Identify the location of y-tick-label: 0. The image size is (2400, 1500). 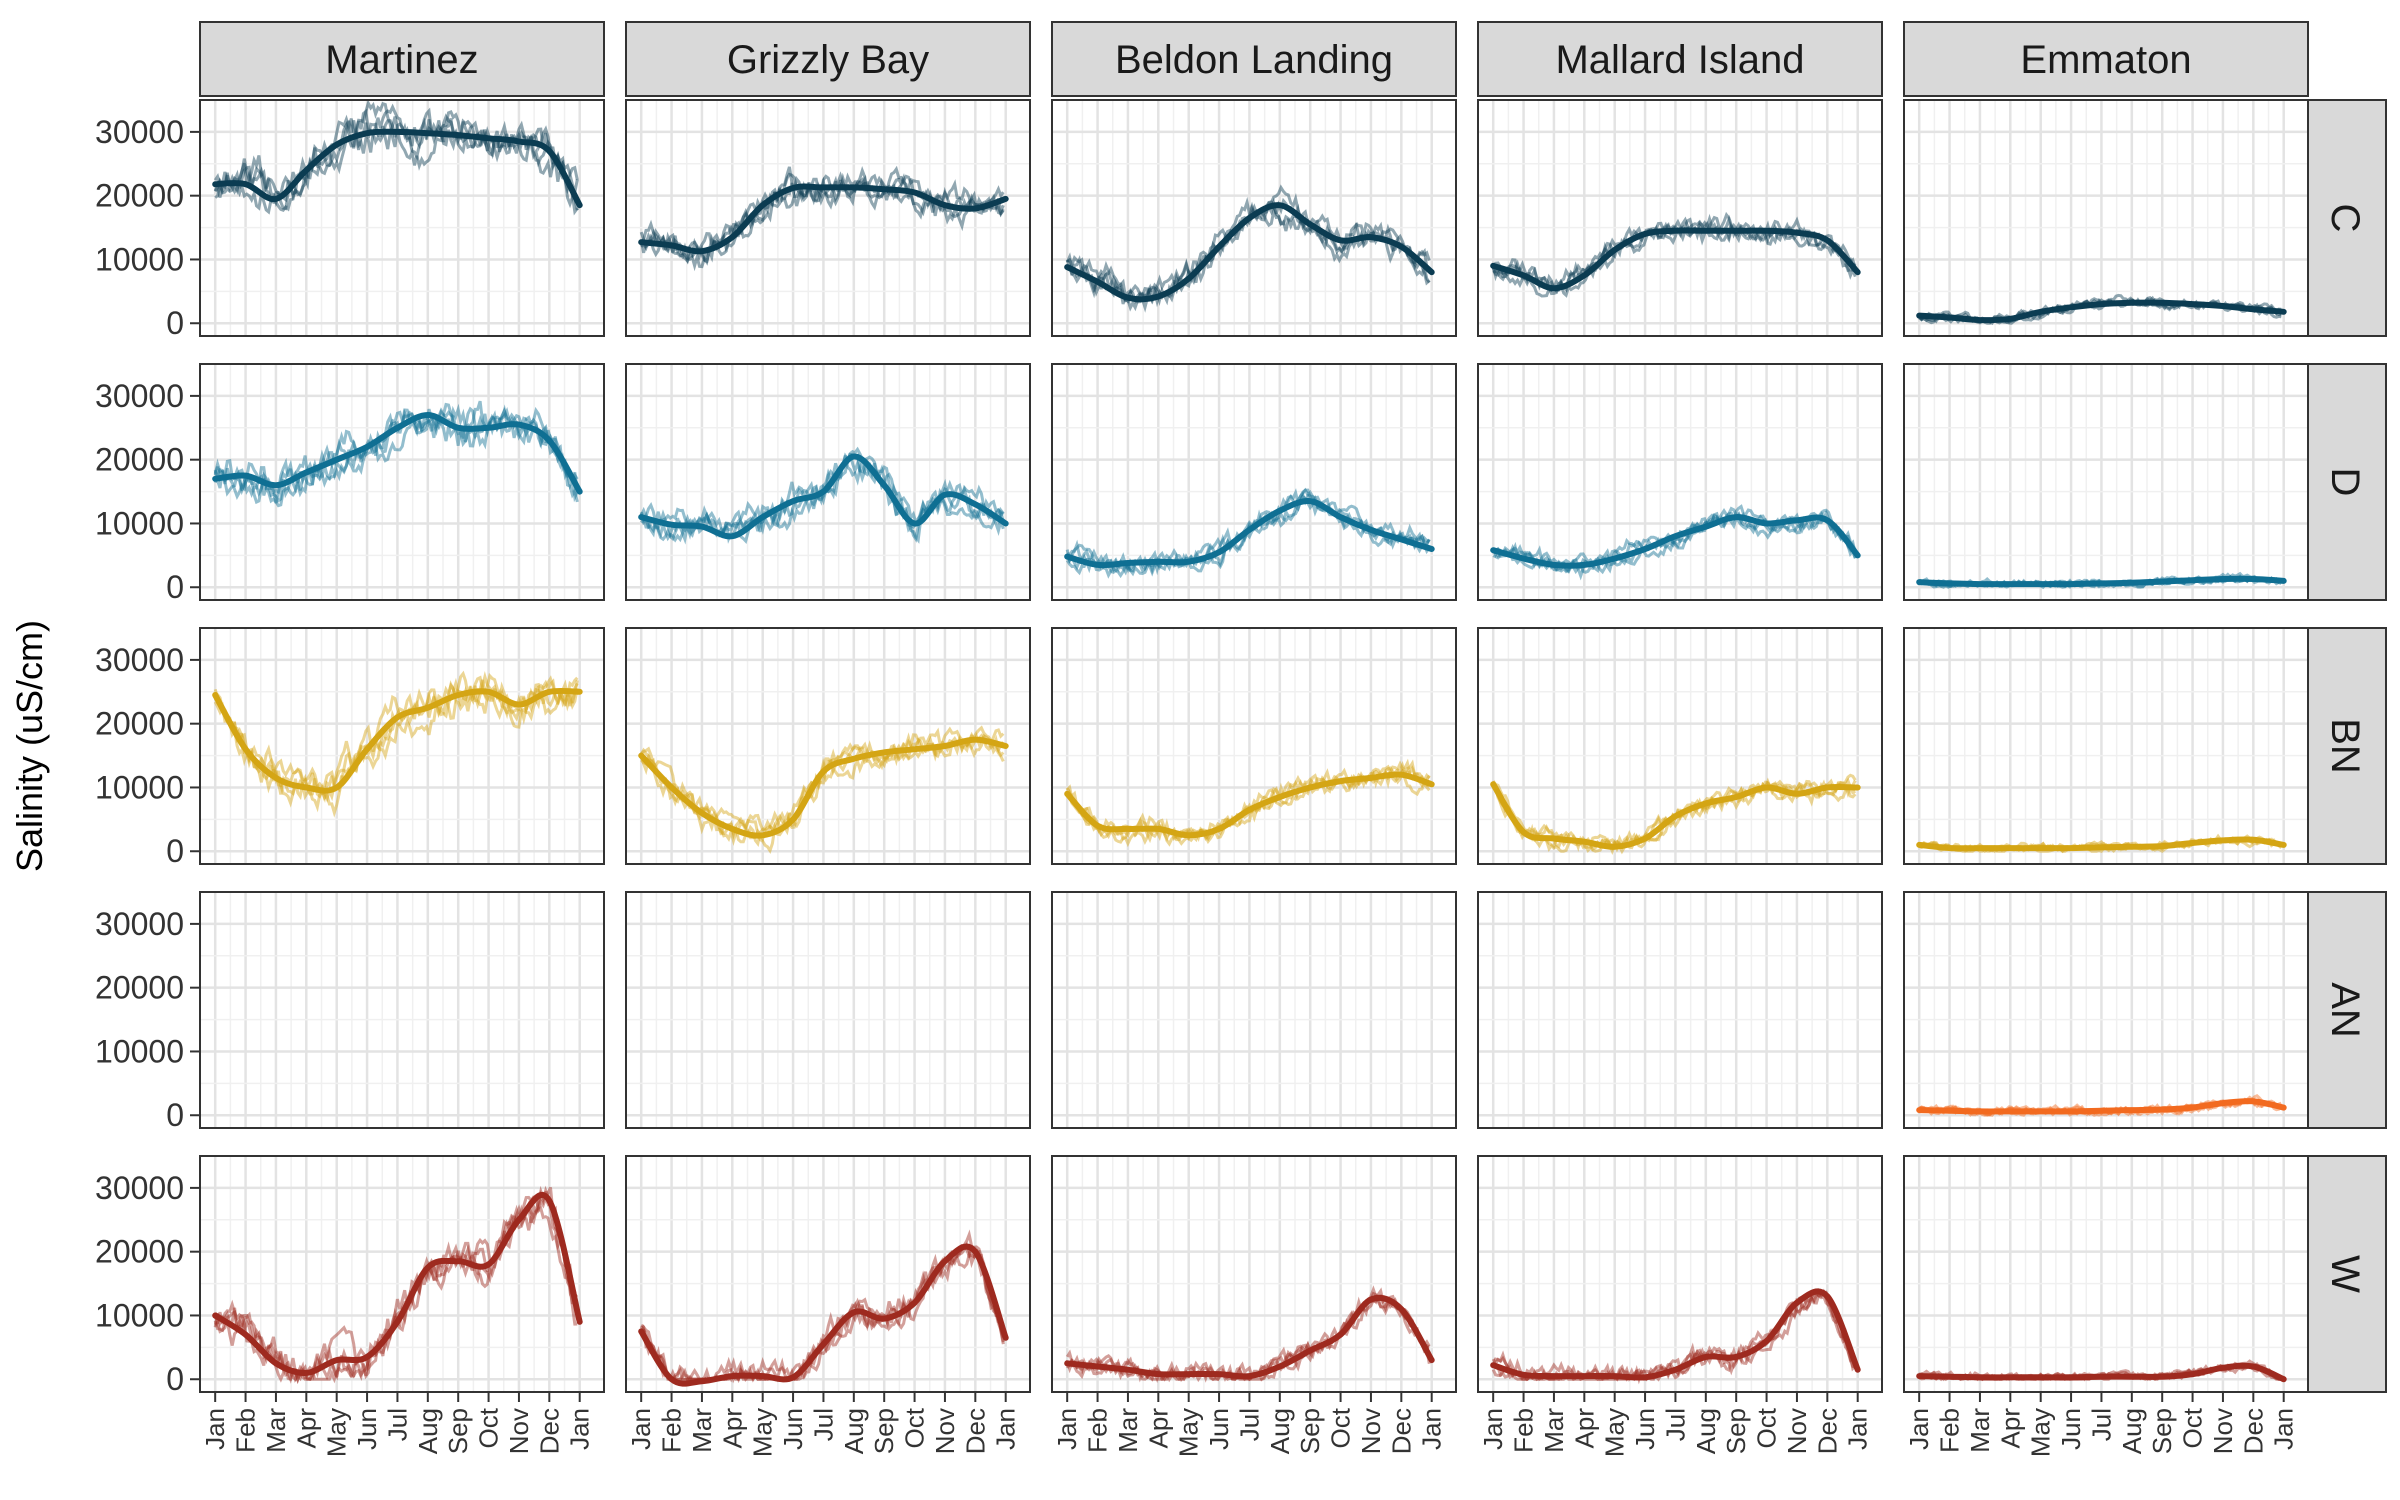
(175, 1379).